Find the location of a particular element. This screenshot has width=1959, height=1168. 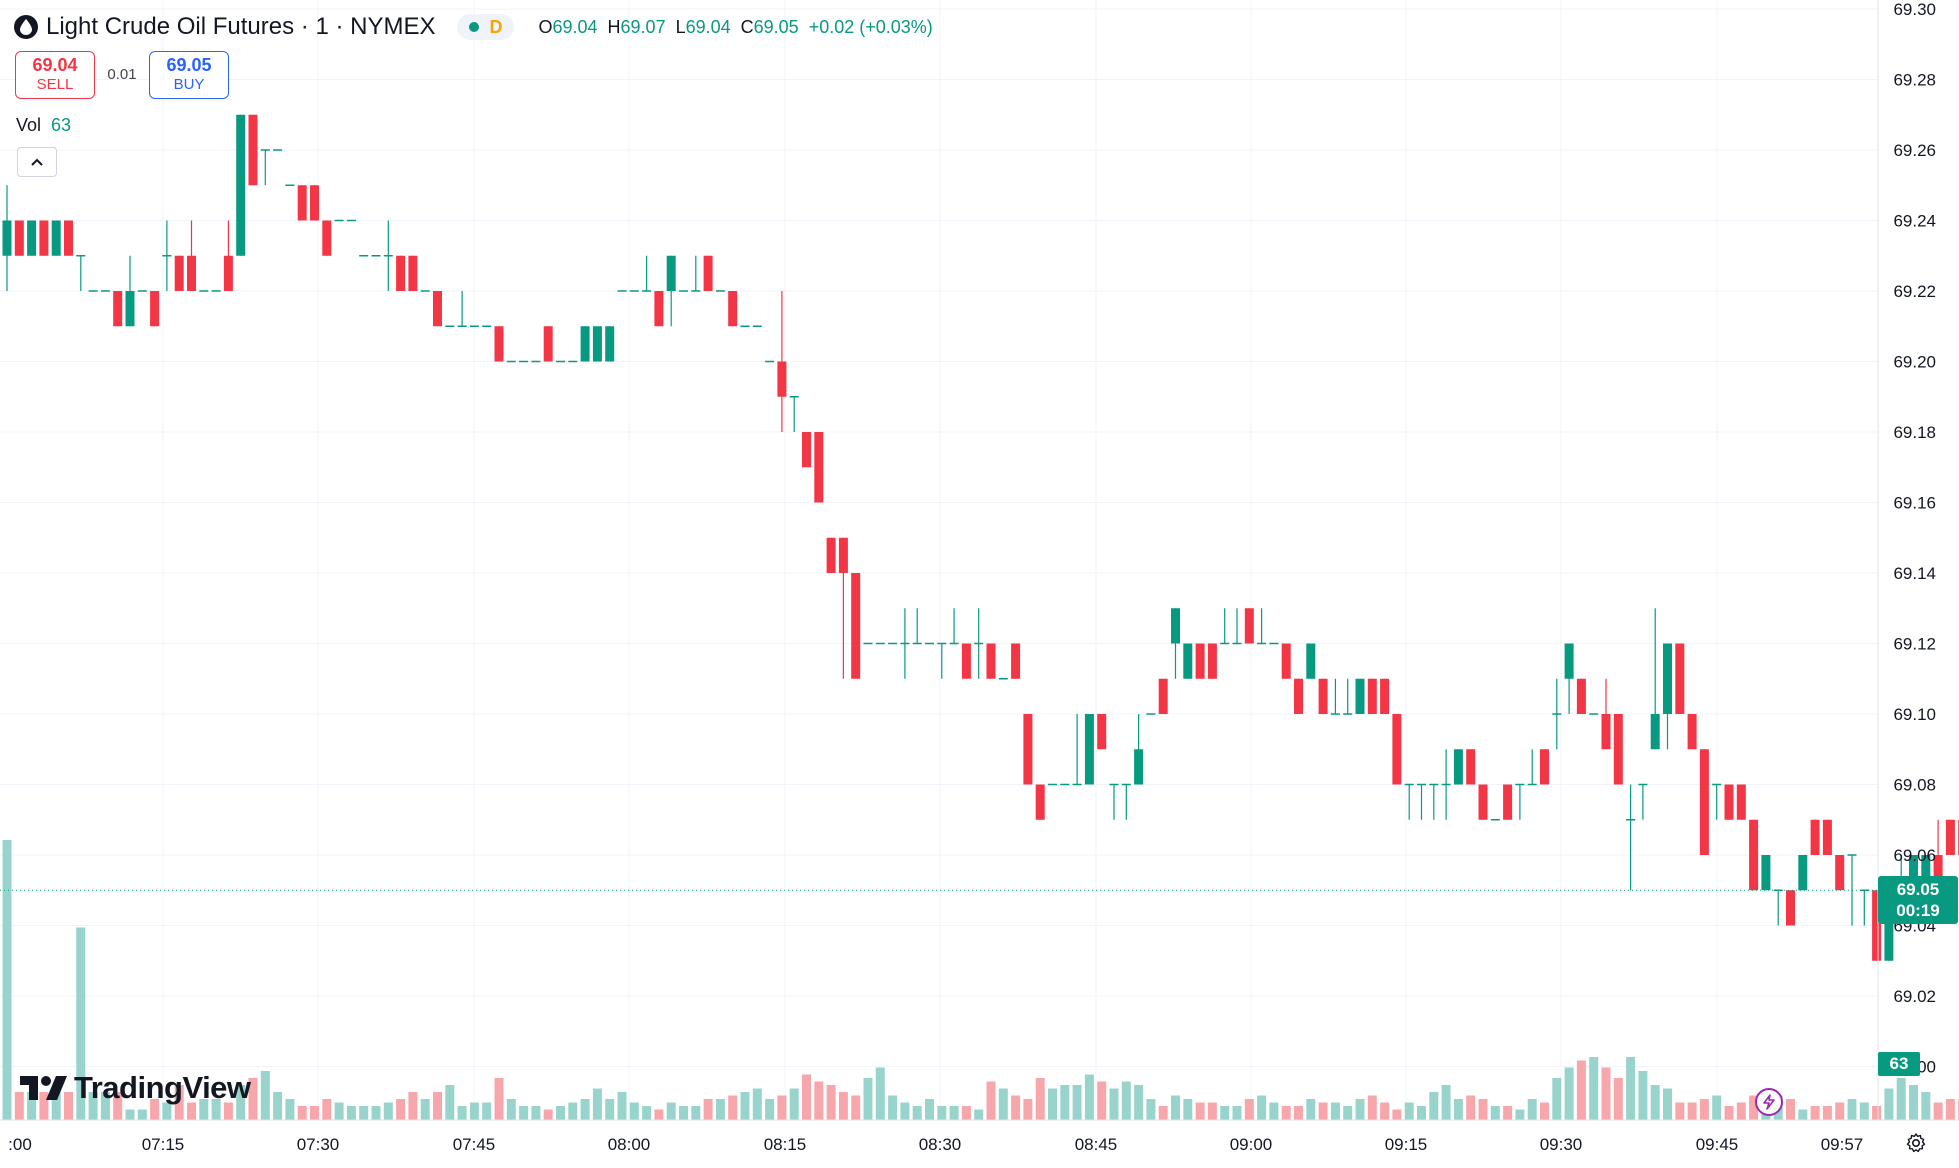

collapse-legend-button is located at coordinates (37, 162).